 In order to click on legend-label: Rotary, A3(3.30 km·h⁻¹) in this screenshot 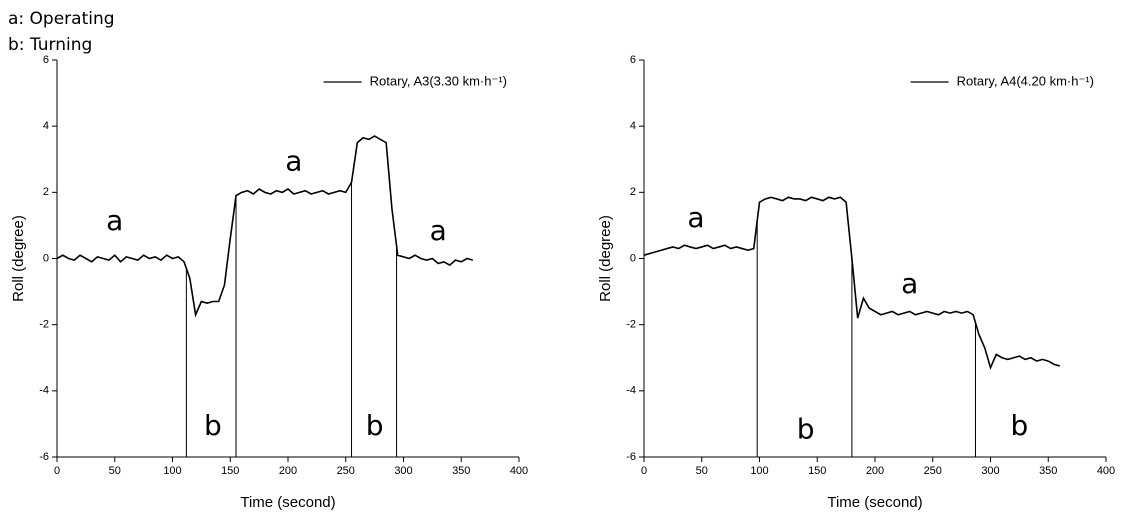, I will do `click(438, 80)`.